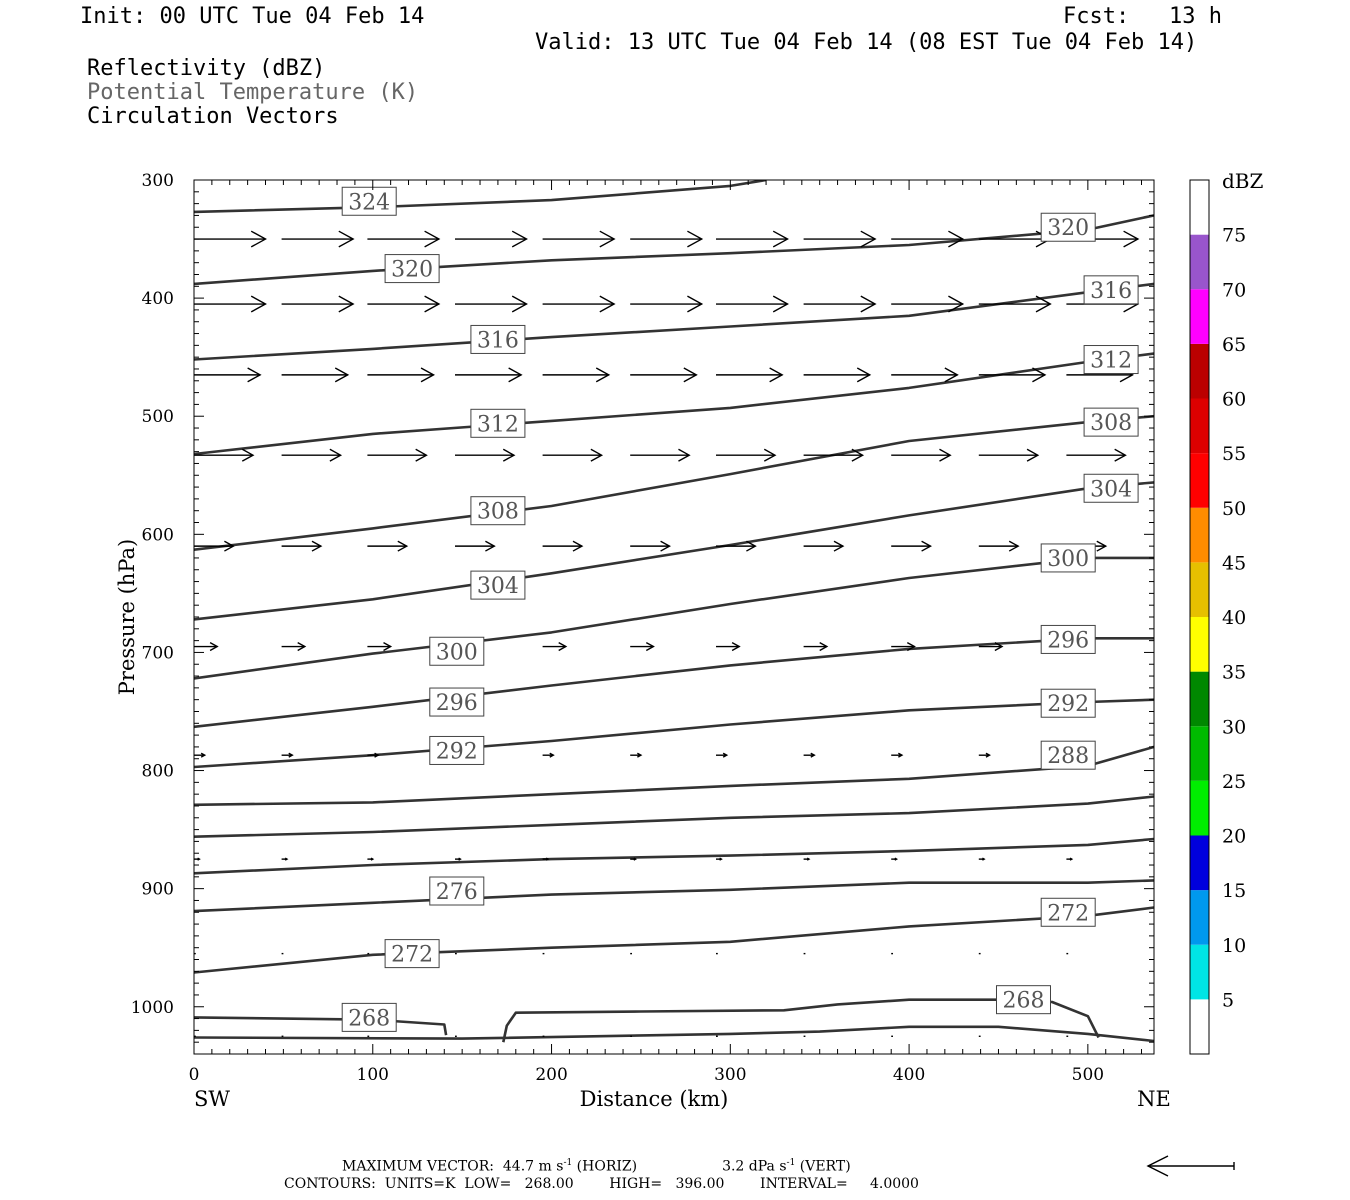  I want to click on y-tick-label: 300, so click(158, 181).